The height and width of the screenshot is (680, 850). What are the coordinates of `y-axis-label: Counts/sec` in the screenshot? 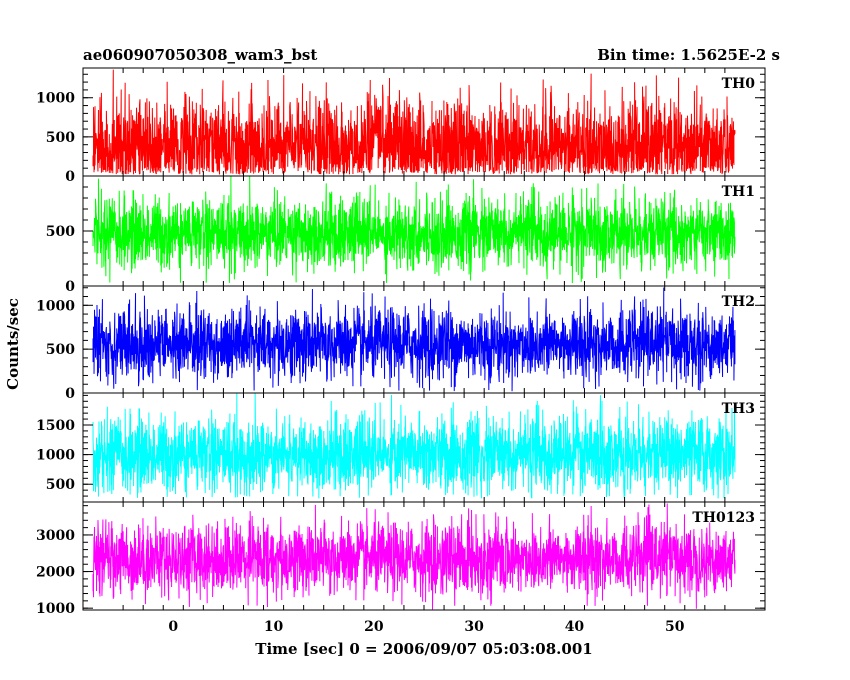 It's located at (13, 344).